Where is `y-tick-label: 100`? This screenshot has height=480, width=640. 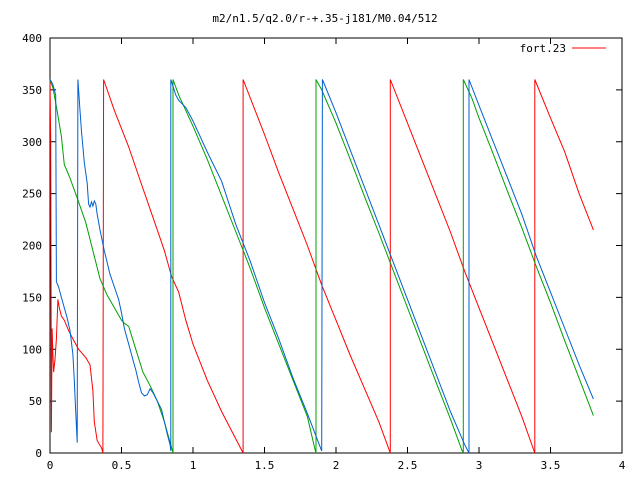 y-tick-label: 100 is located at coordinates (32, 349).